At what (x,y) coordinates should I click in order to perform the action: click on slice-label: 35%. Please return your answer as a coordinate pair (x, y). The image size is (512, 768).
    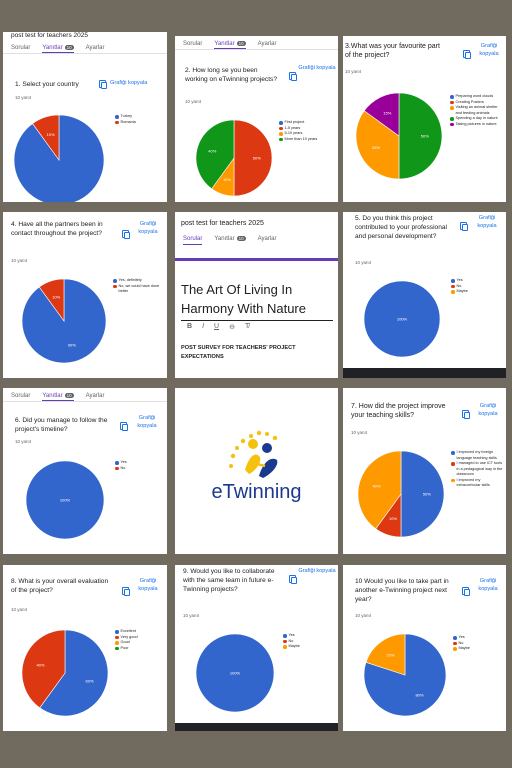
    Looking at the image, I should click on (376, 147).